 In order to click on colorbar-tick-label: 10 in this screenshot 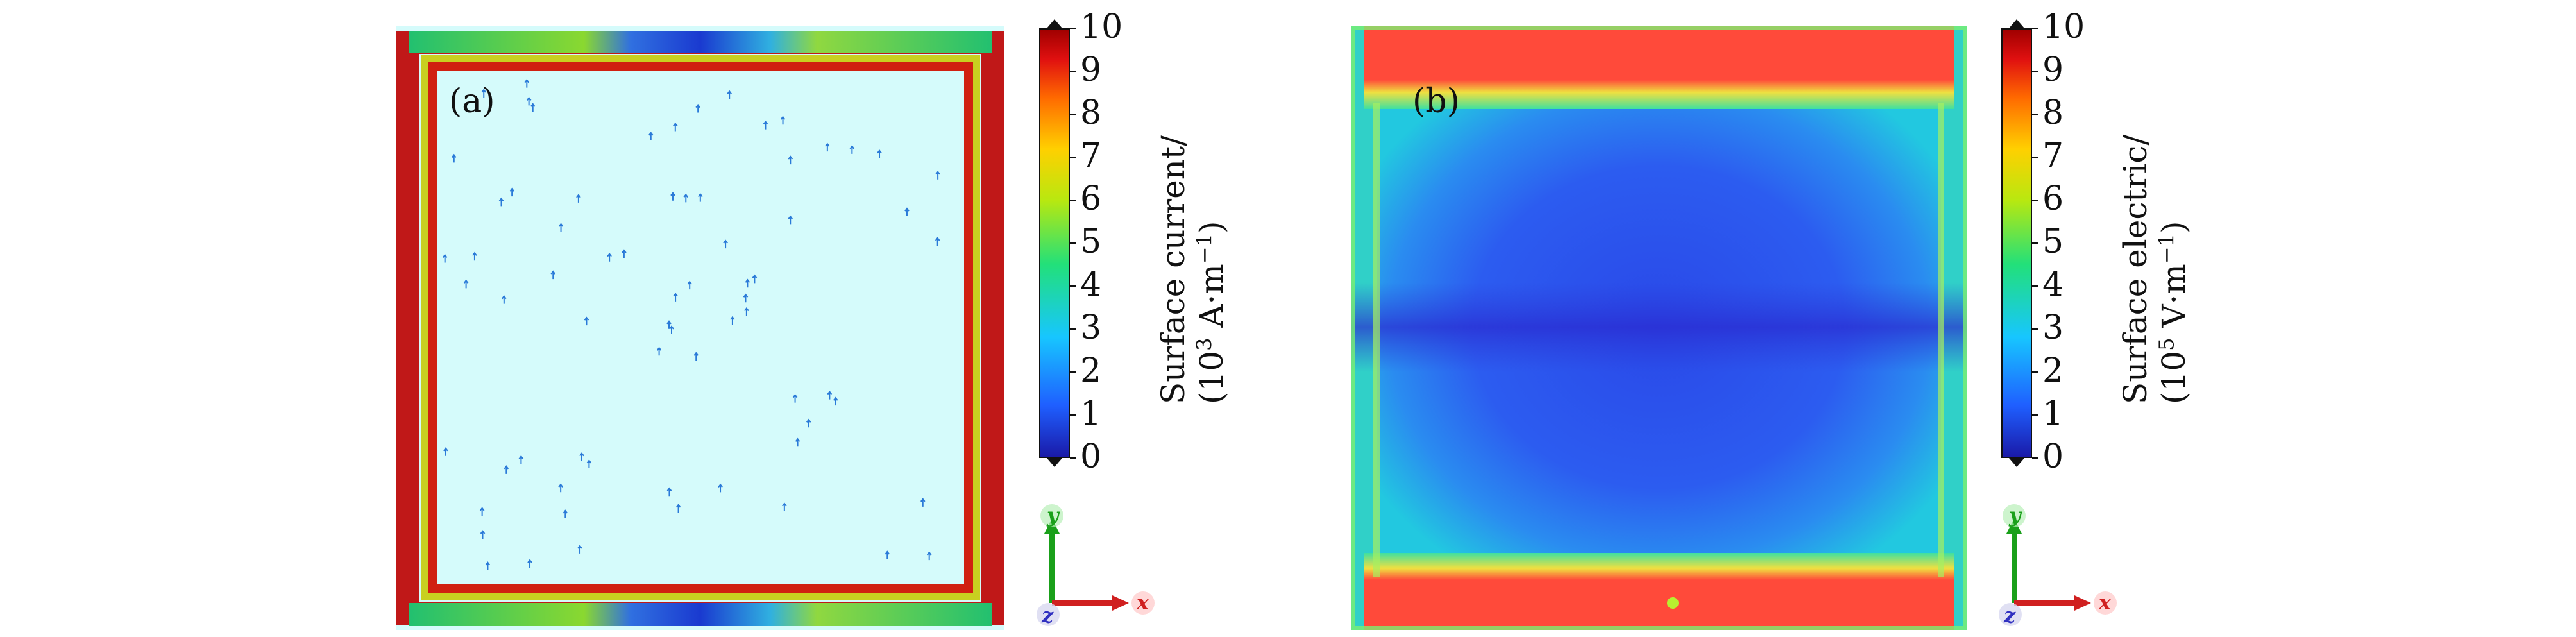, I will do `click(2063, 27)`.